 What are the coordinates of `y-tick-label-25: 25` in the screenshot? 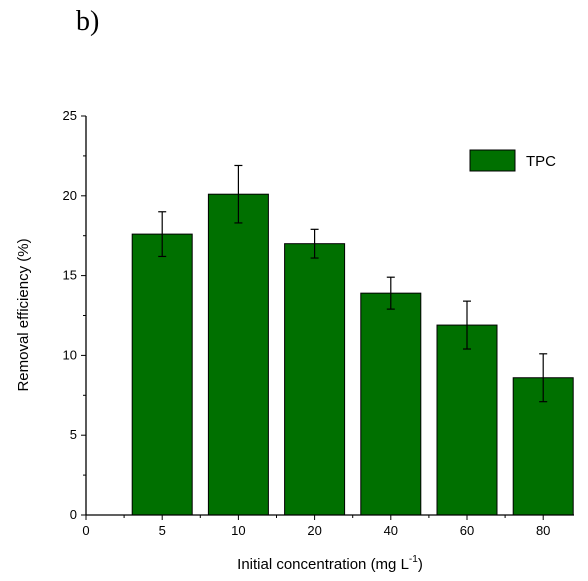 It's located at (70, 115).